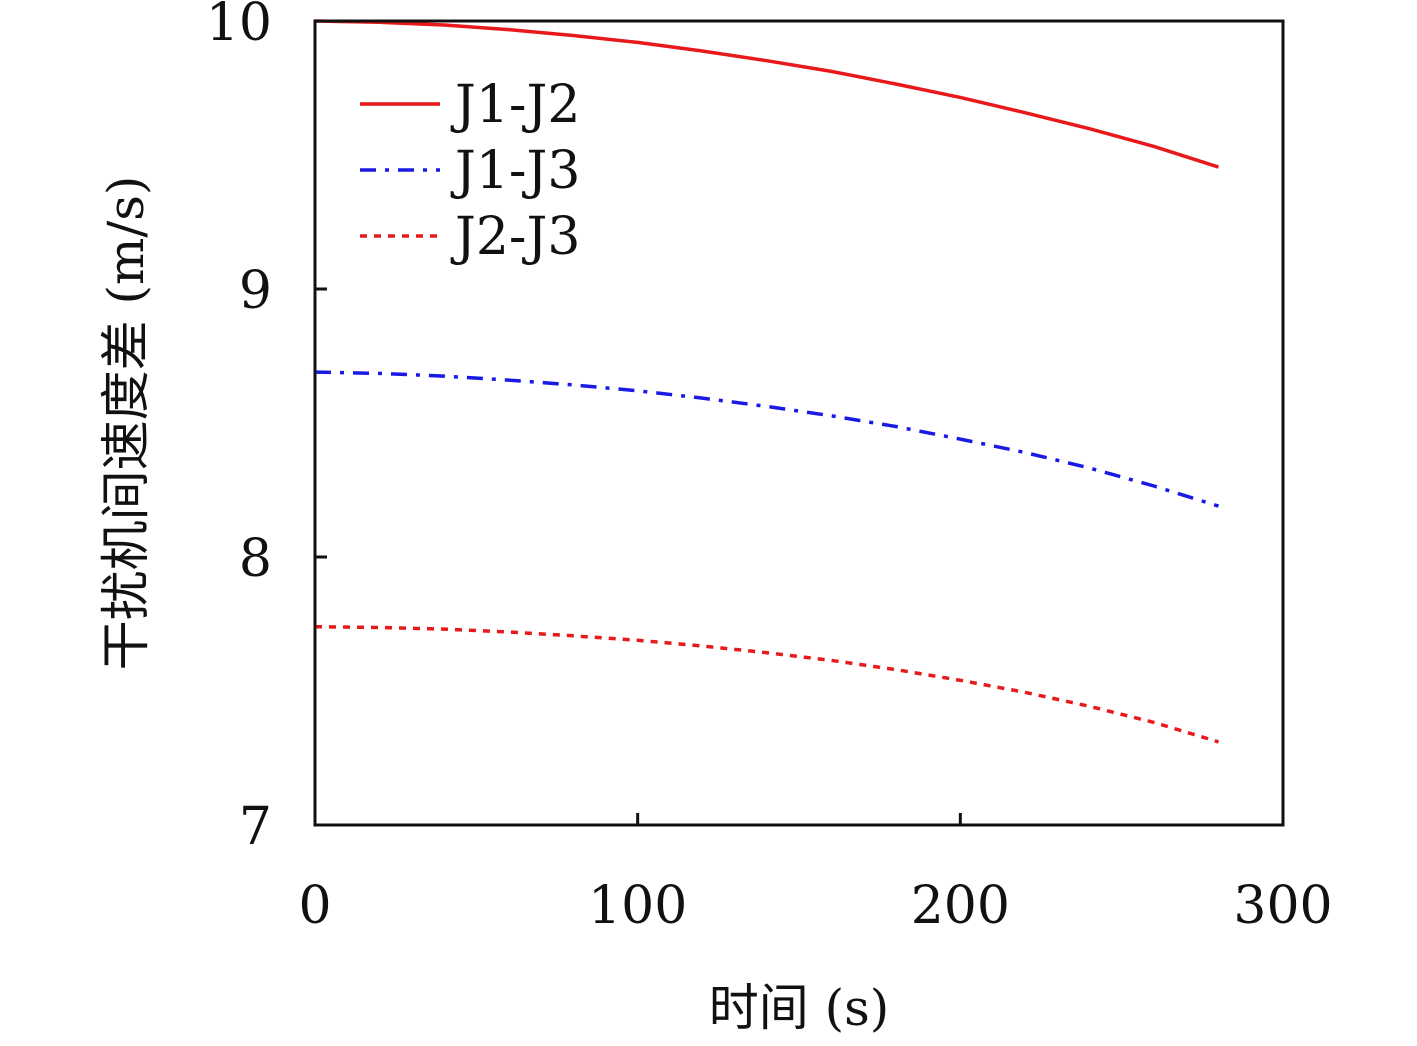 This screenshot has width=1417, height=1046. What do you see at coordinates (515, 171) in the screenshot?
I see `legend-label: J1-J3` at bounding box center [515, 171].